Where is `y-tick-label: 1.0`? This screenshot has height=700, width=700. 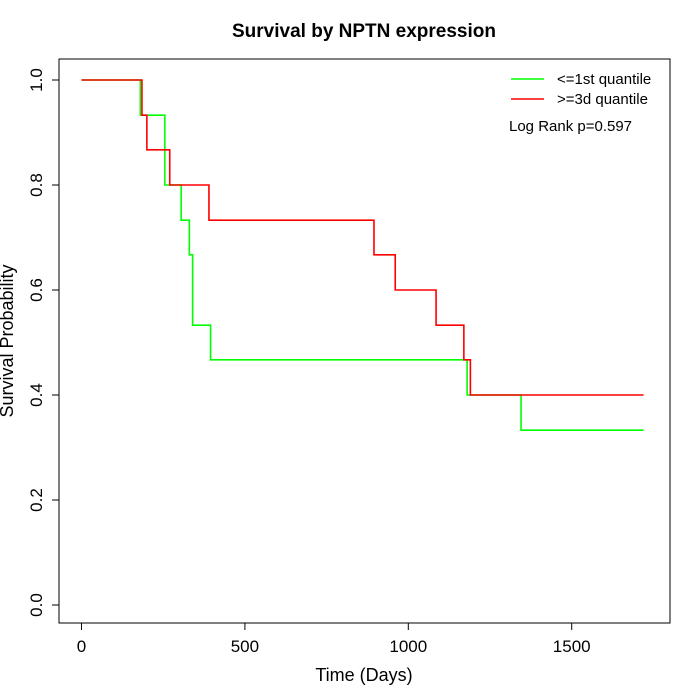
y-tick-label: 1.0 is located at coordinates (36, 80).